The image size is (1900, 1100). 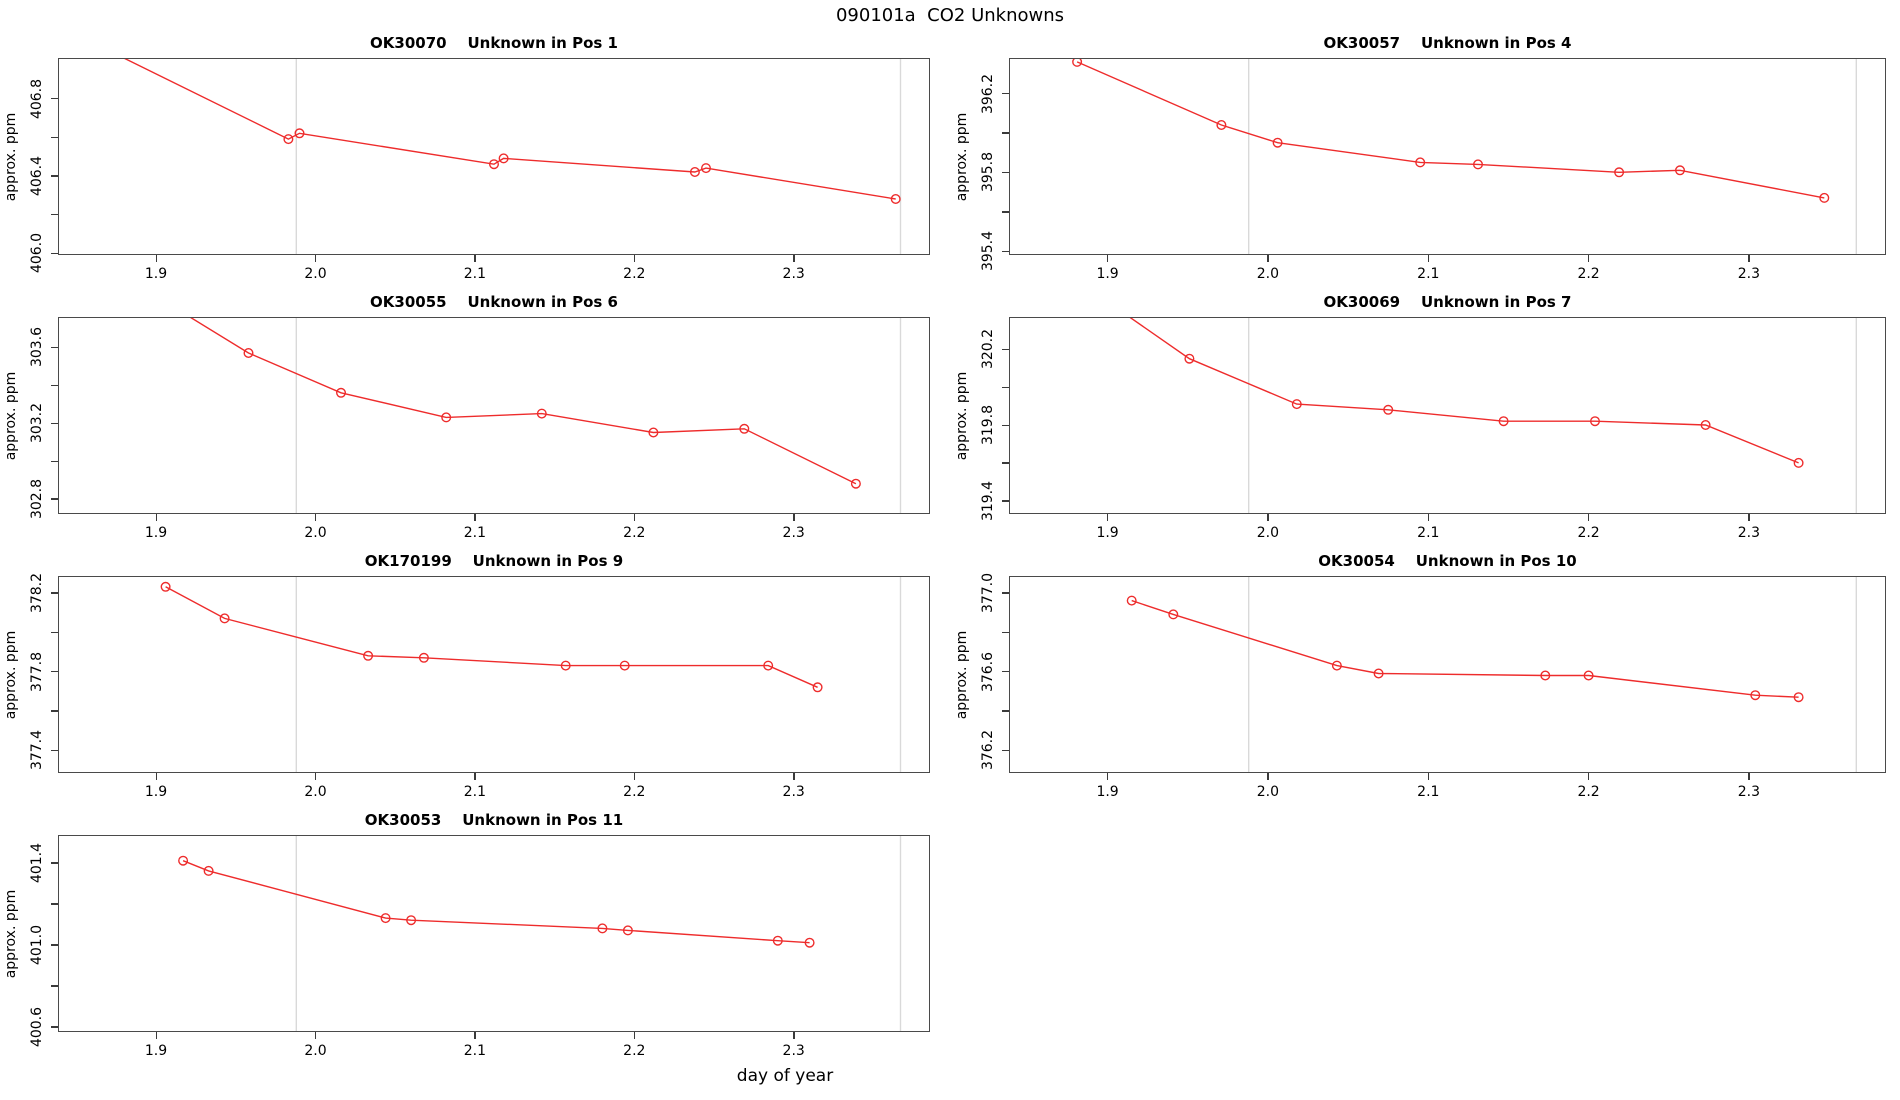 What do you see at coordinates (494, 43) in the screenshot?
I see `panel-title: OK30070 Unknown in Pos 1` at bounding box center [494, 43].